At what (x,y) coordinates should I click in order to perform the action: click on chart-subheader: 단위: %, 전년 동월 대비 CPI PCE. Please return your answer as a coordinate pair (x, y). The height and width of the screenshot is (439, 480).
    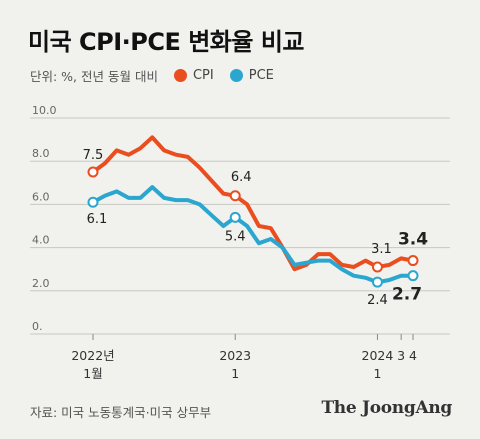
    Looking at the image, I should click on (152, 75).